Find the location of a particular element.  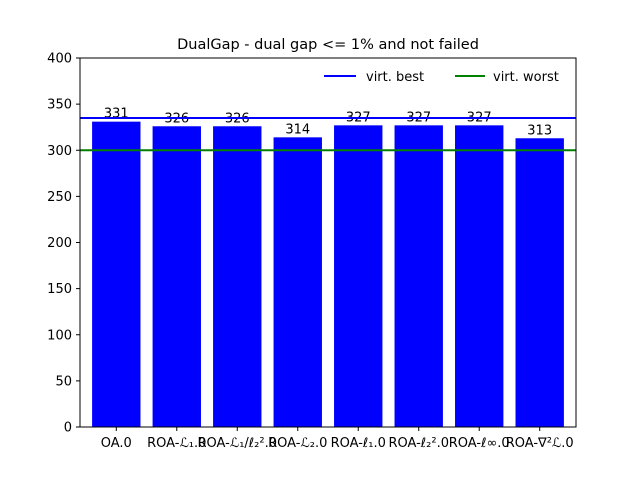

y-tick-label-100: 100 is located at coordinates (59, 335).